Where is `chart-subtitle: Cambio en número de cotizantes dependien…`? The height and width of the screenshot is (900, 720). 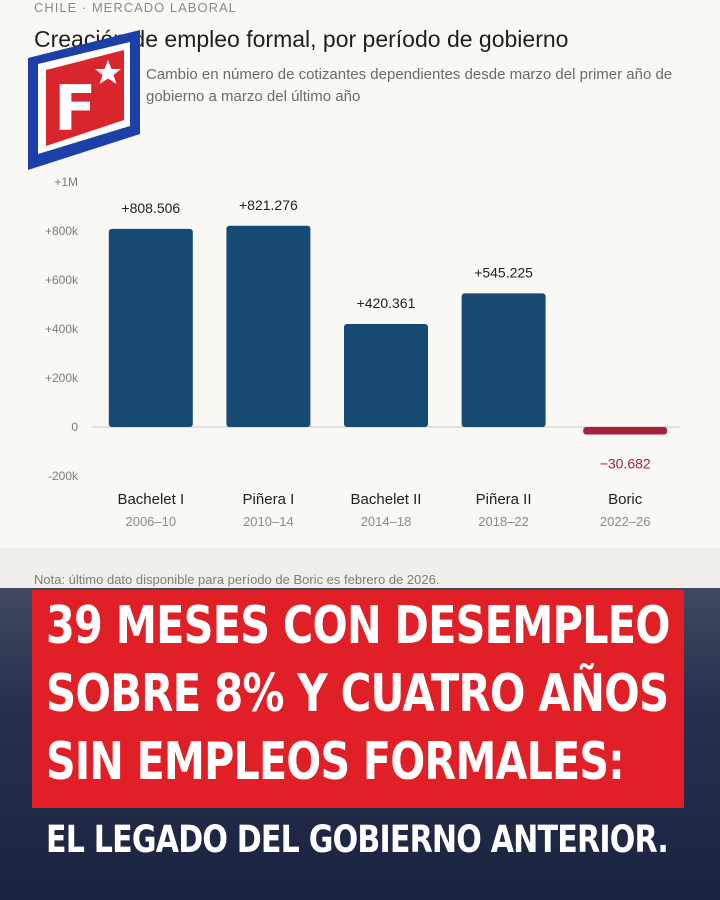 chart-subtitle: Cambio en número de cotizantes dependien… is located at coordinates (409, 85).